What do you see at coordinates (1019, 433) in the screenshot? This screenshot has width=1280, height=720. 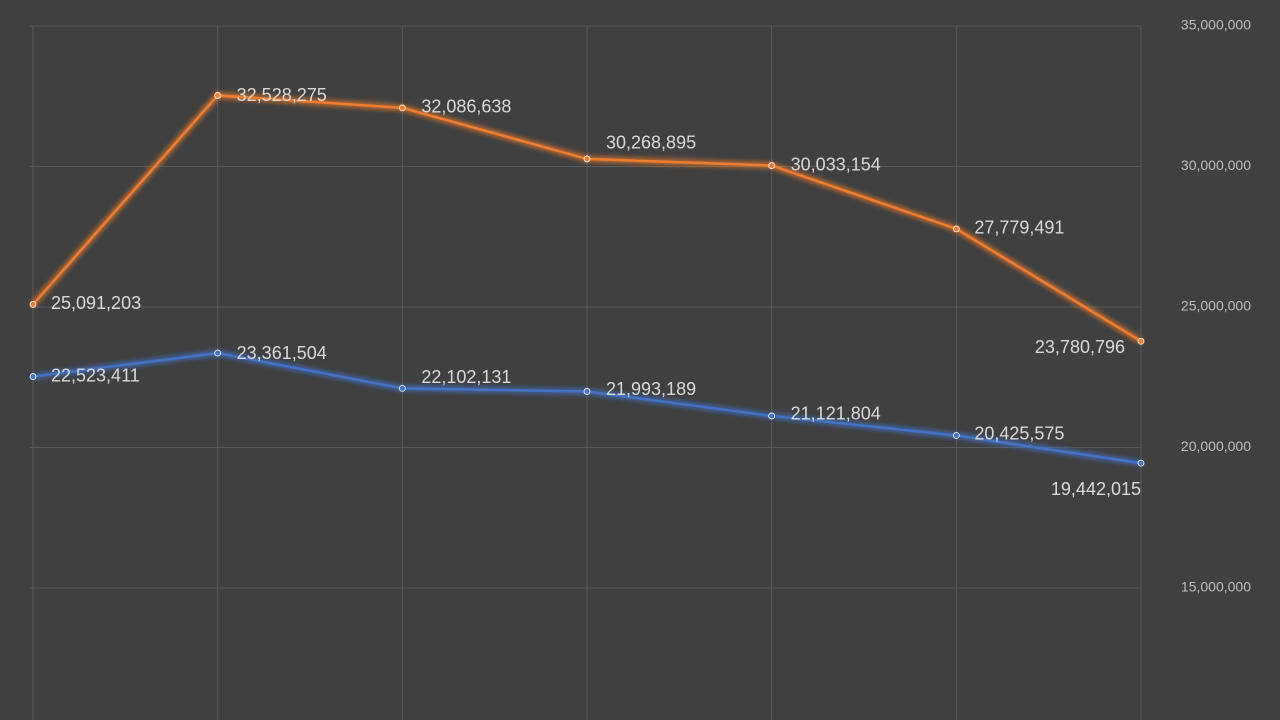 I see `data-label: 20,425,575` at bounding box center [1019, 433].